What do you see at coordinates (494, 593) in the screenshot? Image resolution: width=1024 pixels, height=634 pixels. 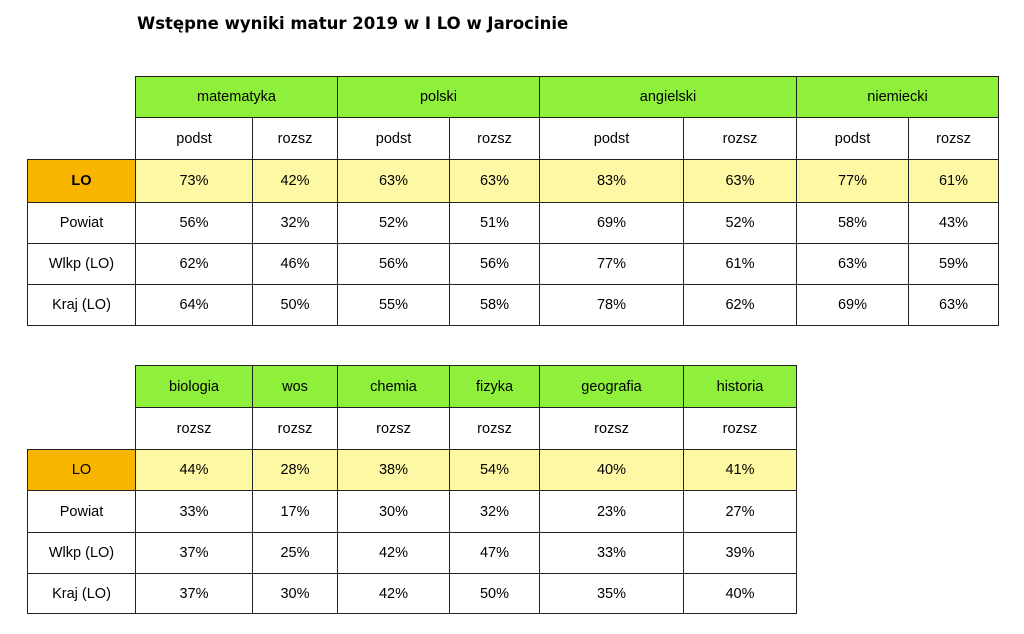 I see `table-cell: 50%` at bounding box center [494, 593].